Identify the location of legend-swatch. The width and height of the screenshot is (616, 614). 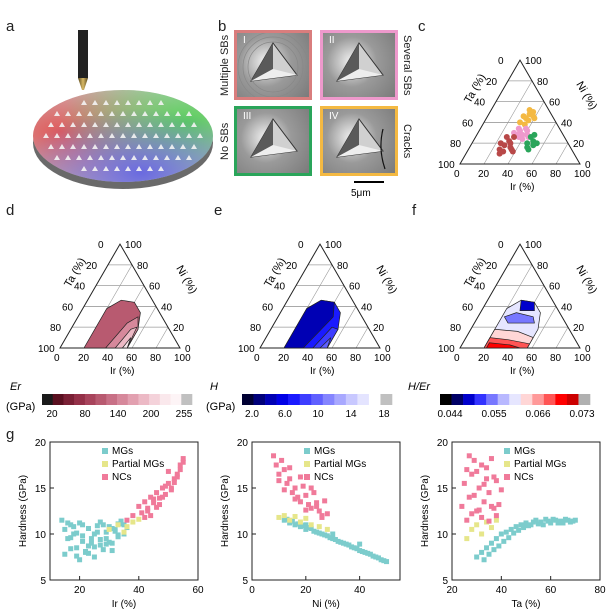
(507, 464).